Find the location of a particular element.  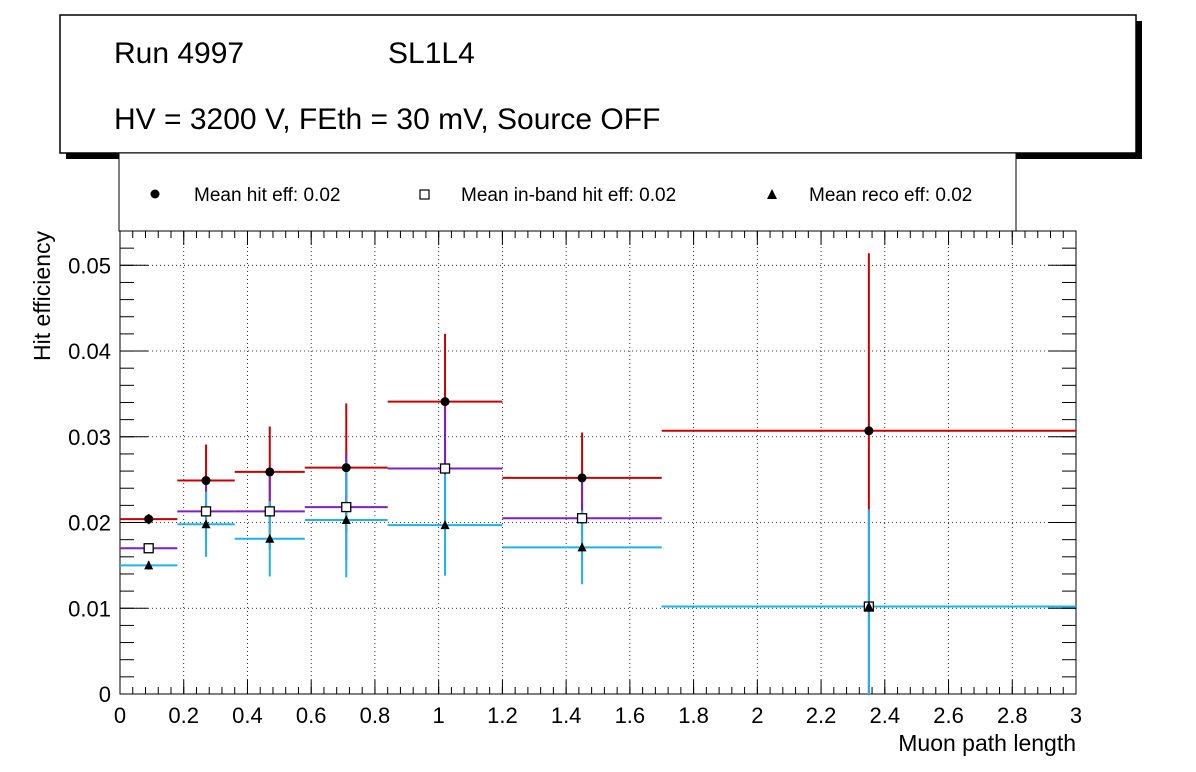

x-tick-label: 0.4 is located at coordinates (247, 715).